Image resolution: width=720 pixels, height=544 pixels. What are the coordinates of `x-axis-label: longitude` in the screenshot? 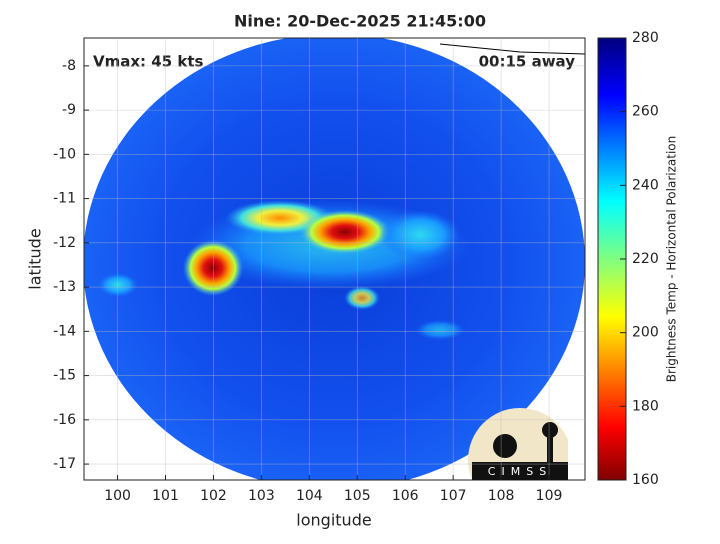 It's located at (333, 520).